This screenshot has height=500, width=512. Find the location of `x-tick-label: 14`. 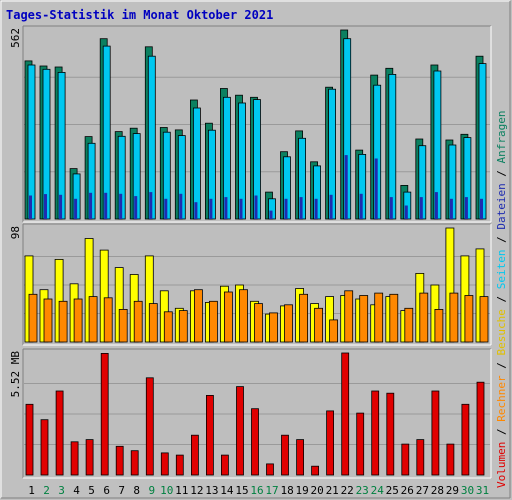

x-tick-label: 14 is located at coordinates (227, 490).